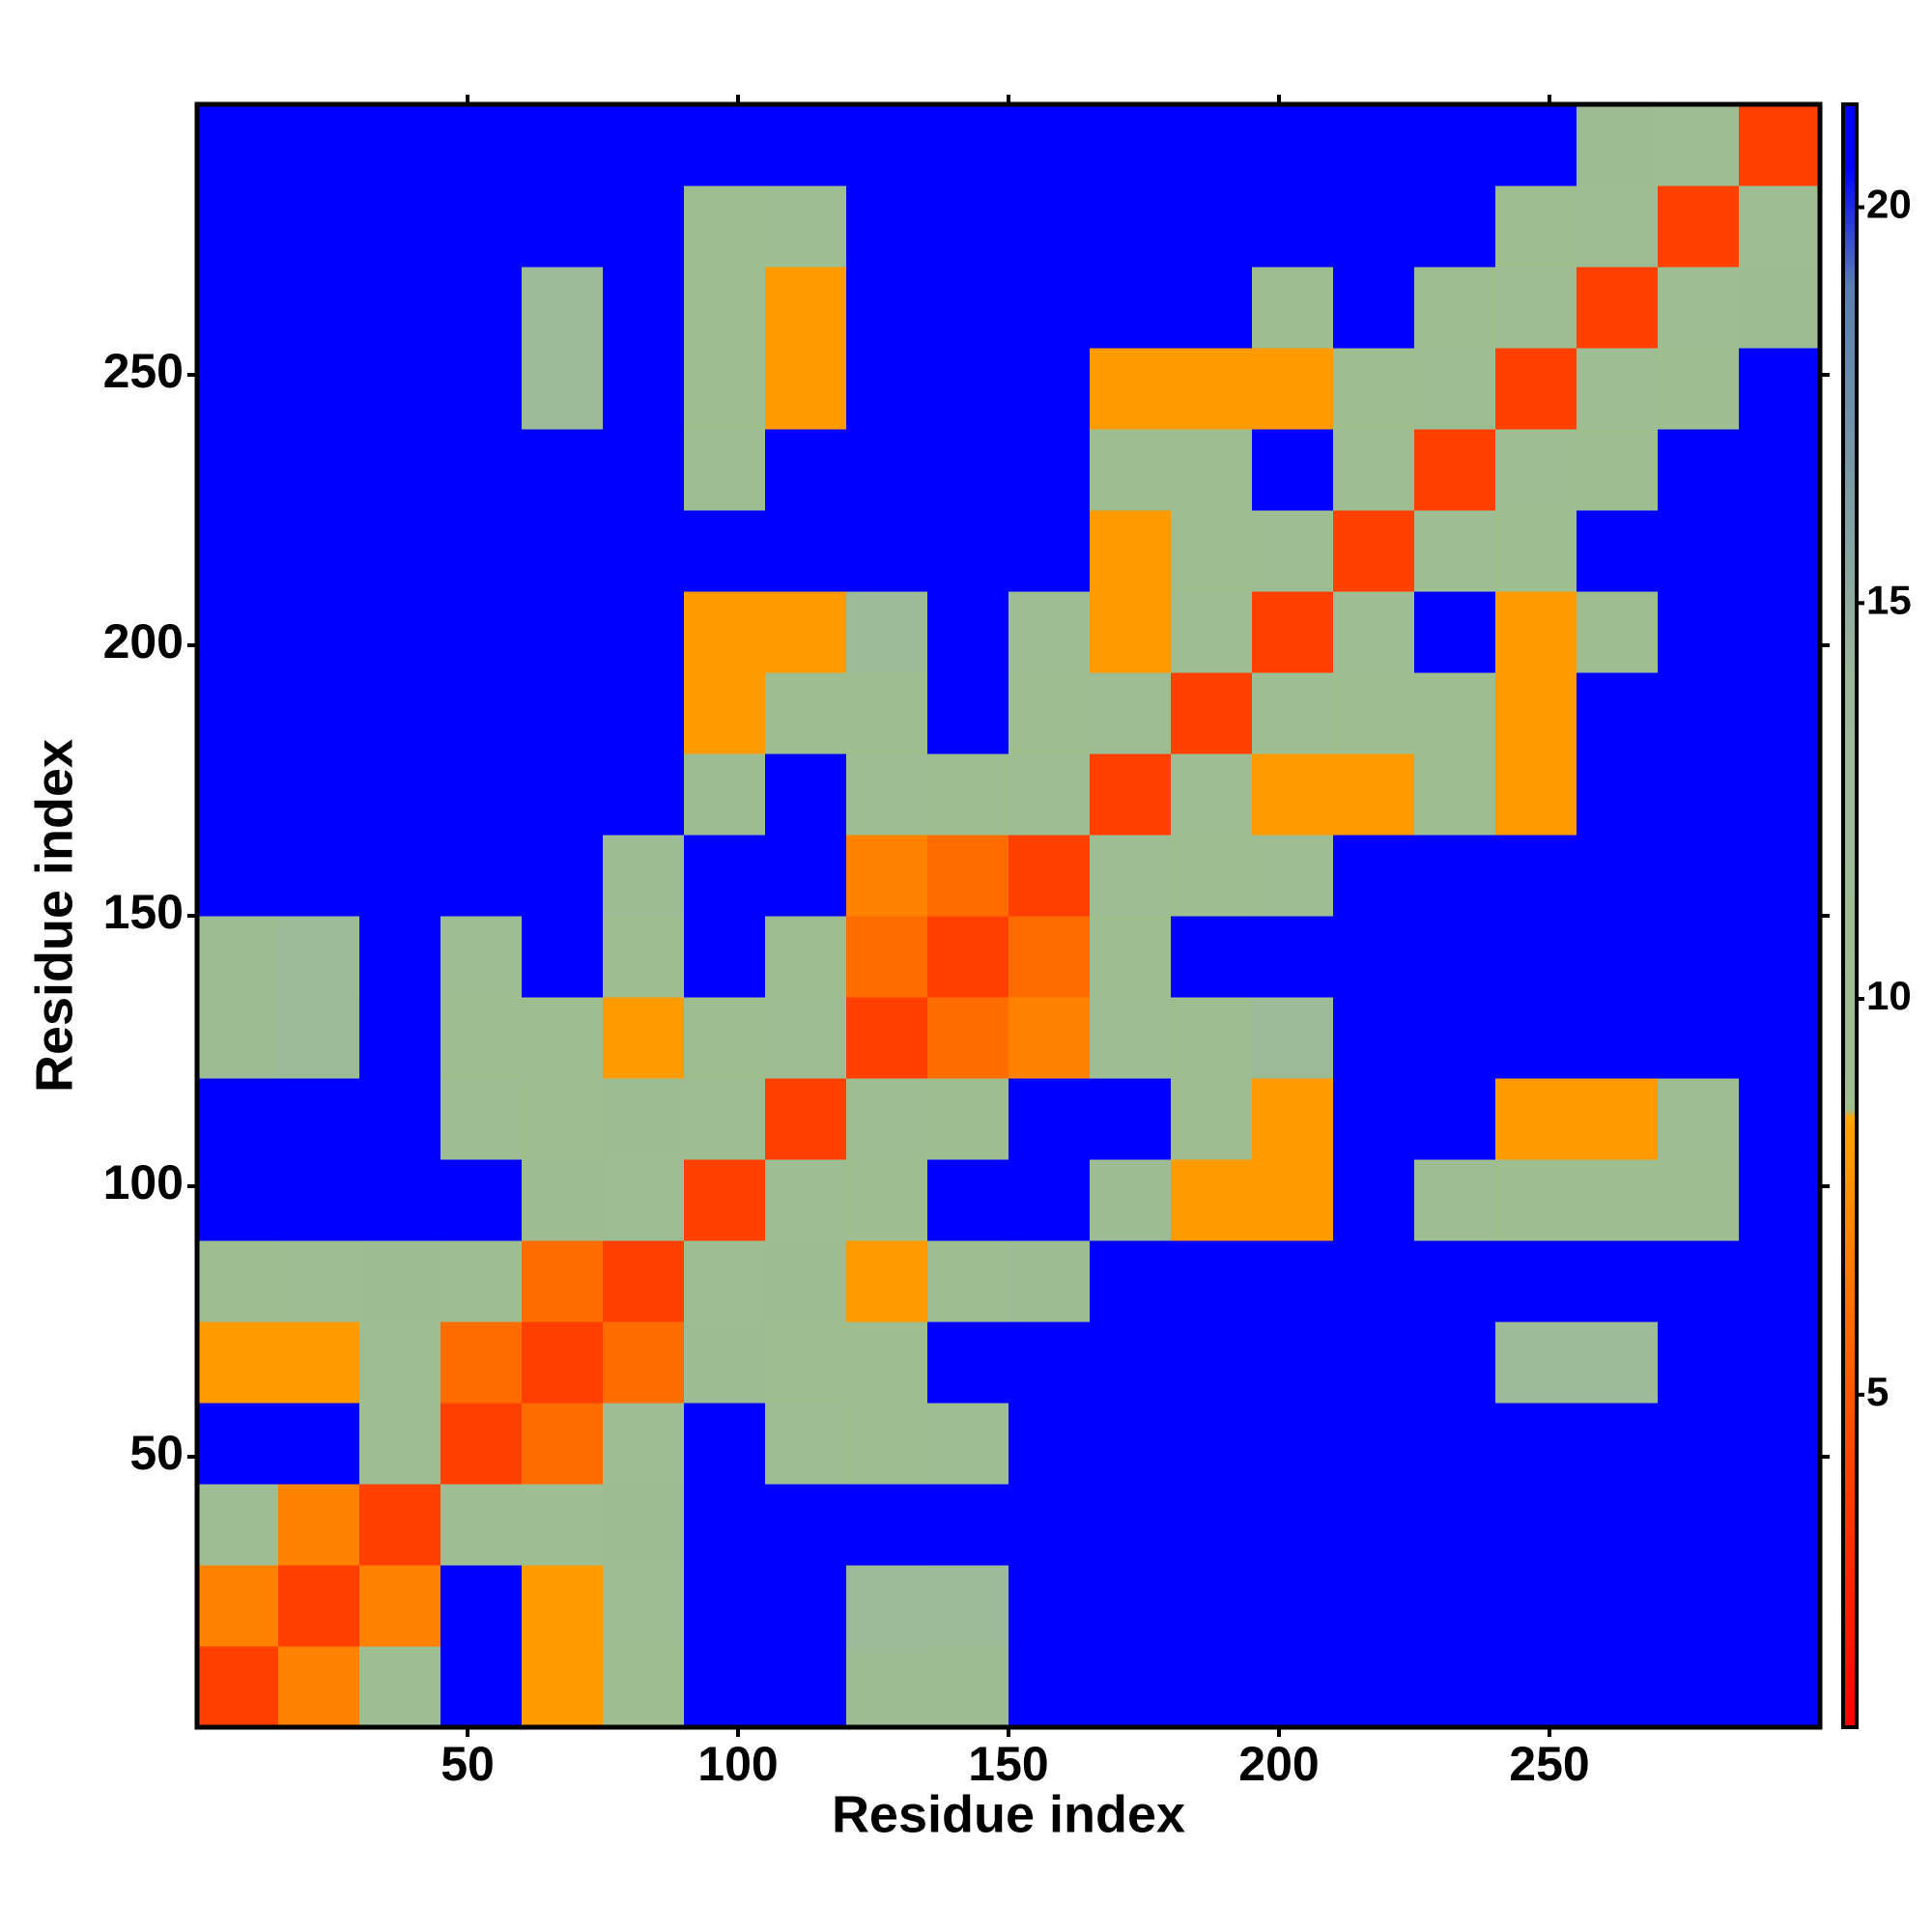 The height and width of the screenshot is (1932, 1932). Describe the element at coordinates (143, 912) in the screenshot. I see `y-tick-label: 150` at that location.